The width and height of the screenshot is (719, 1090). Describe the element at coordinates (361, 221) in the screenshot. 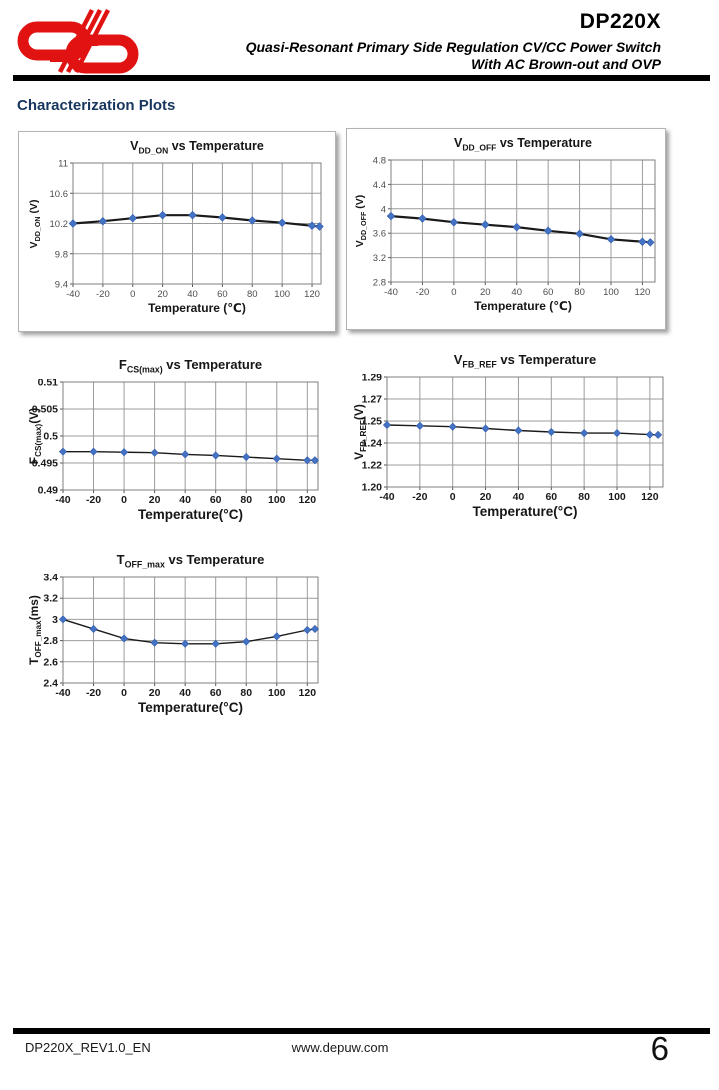

I see `y-axis-label: VDD_OFF (V)` at that location.